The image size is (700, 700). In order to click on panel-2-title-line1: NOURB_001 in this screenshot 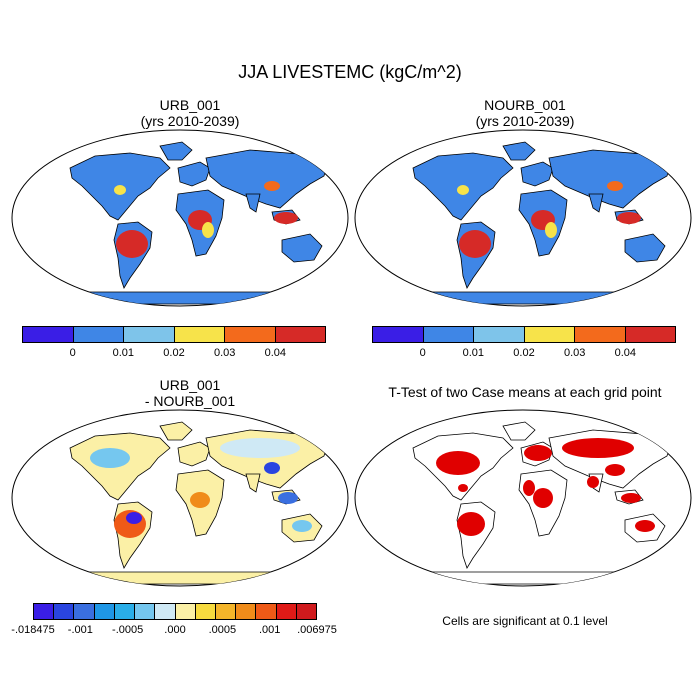, I will do `click(525, 105)`.